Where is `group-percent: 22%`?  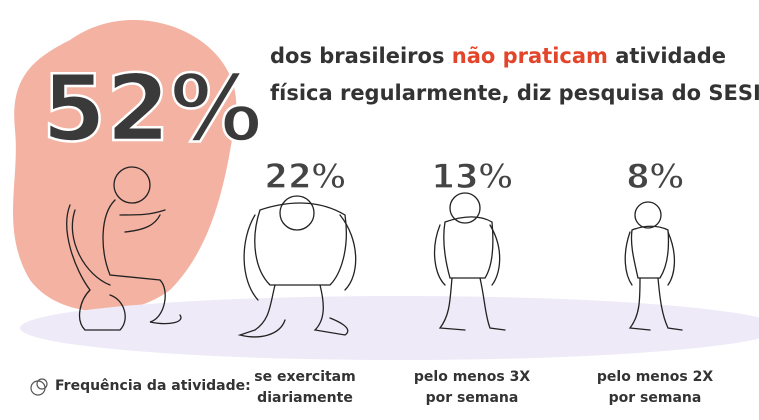
group-percent: 22% is located at coordinates (304, 177).